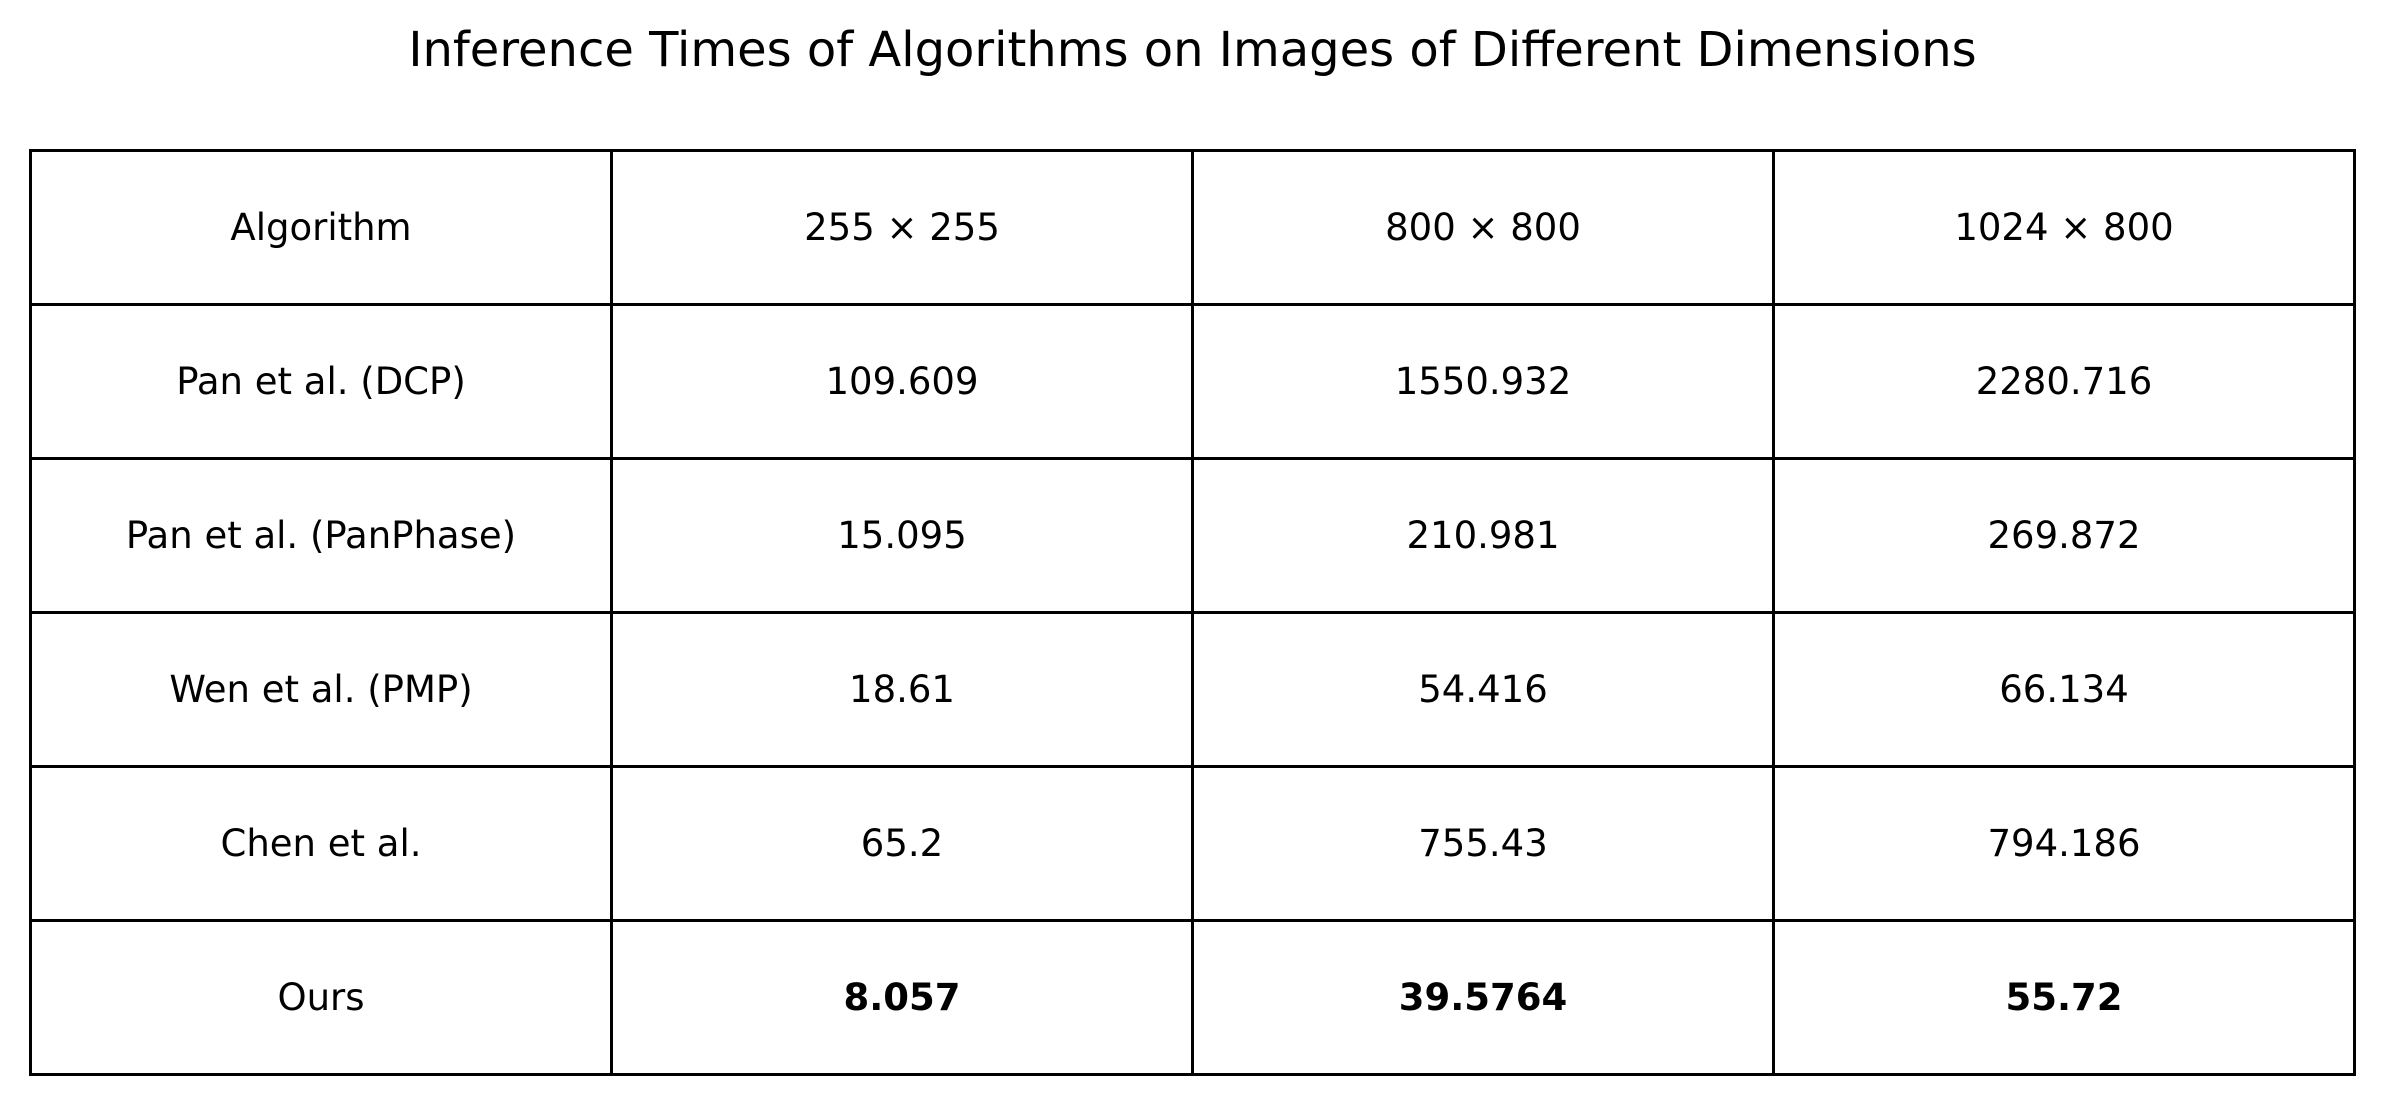 The width and height of the screenshot is (2385, 1105). I want to click on algorithm-name-cell: Wen et al. (PMP), so click(321, 689).